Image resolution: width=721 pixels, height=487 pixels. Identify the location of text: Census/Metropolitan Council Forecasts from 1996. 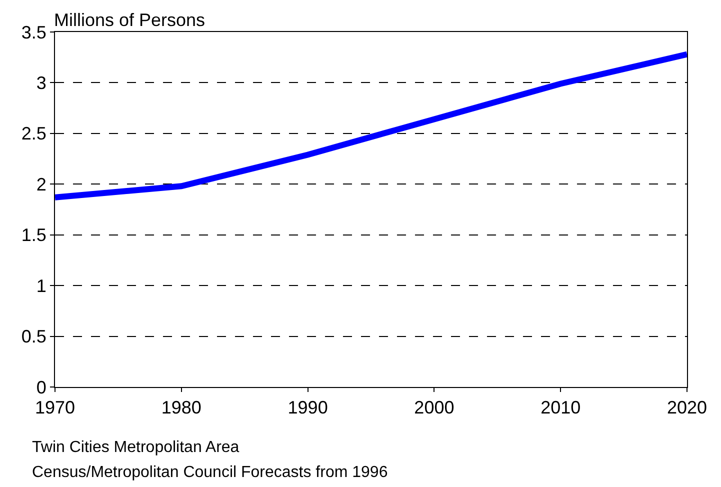
(210, 472).